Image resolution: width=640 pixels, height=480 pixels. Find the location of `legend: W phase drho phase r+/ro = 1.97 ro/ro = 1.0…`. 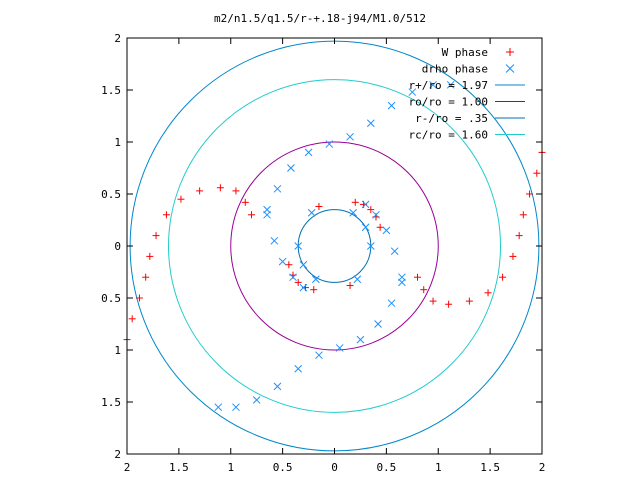

legend: W phase drho phase r+/ro = 1.97 ro/ro = 1.0… is located at coordinates (467, 94).